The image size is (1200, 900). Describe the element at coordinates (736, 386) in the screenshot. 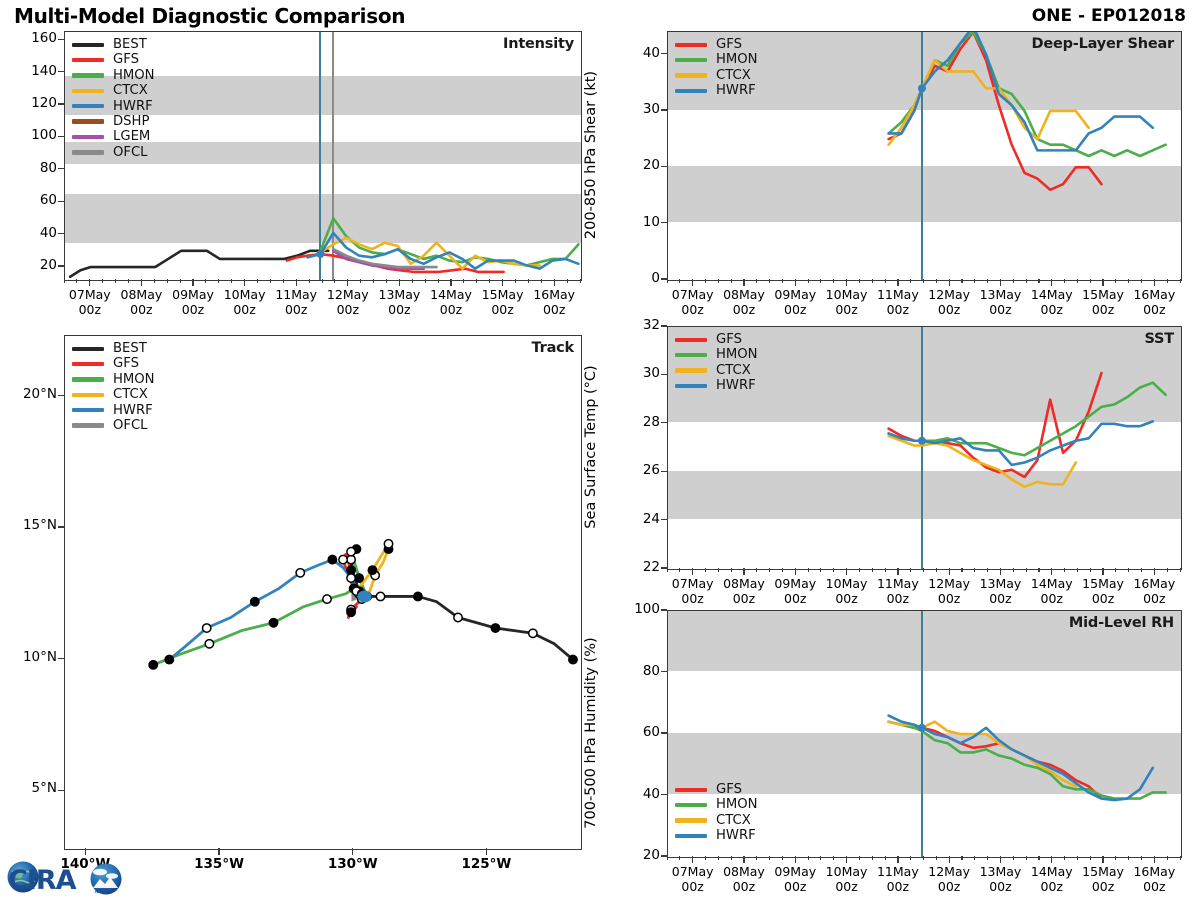

I see `sst-legend-label-hwrf: HWRF` at that location.